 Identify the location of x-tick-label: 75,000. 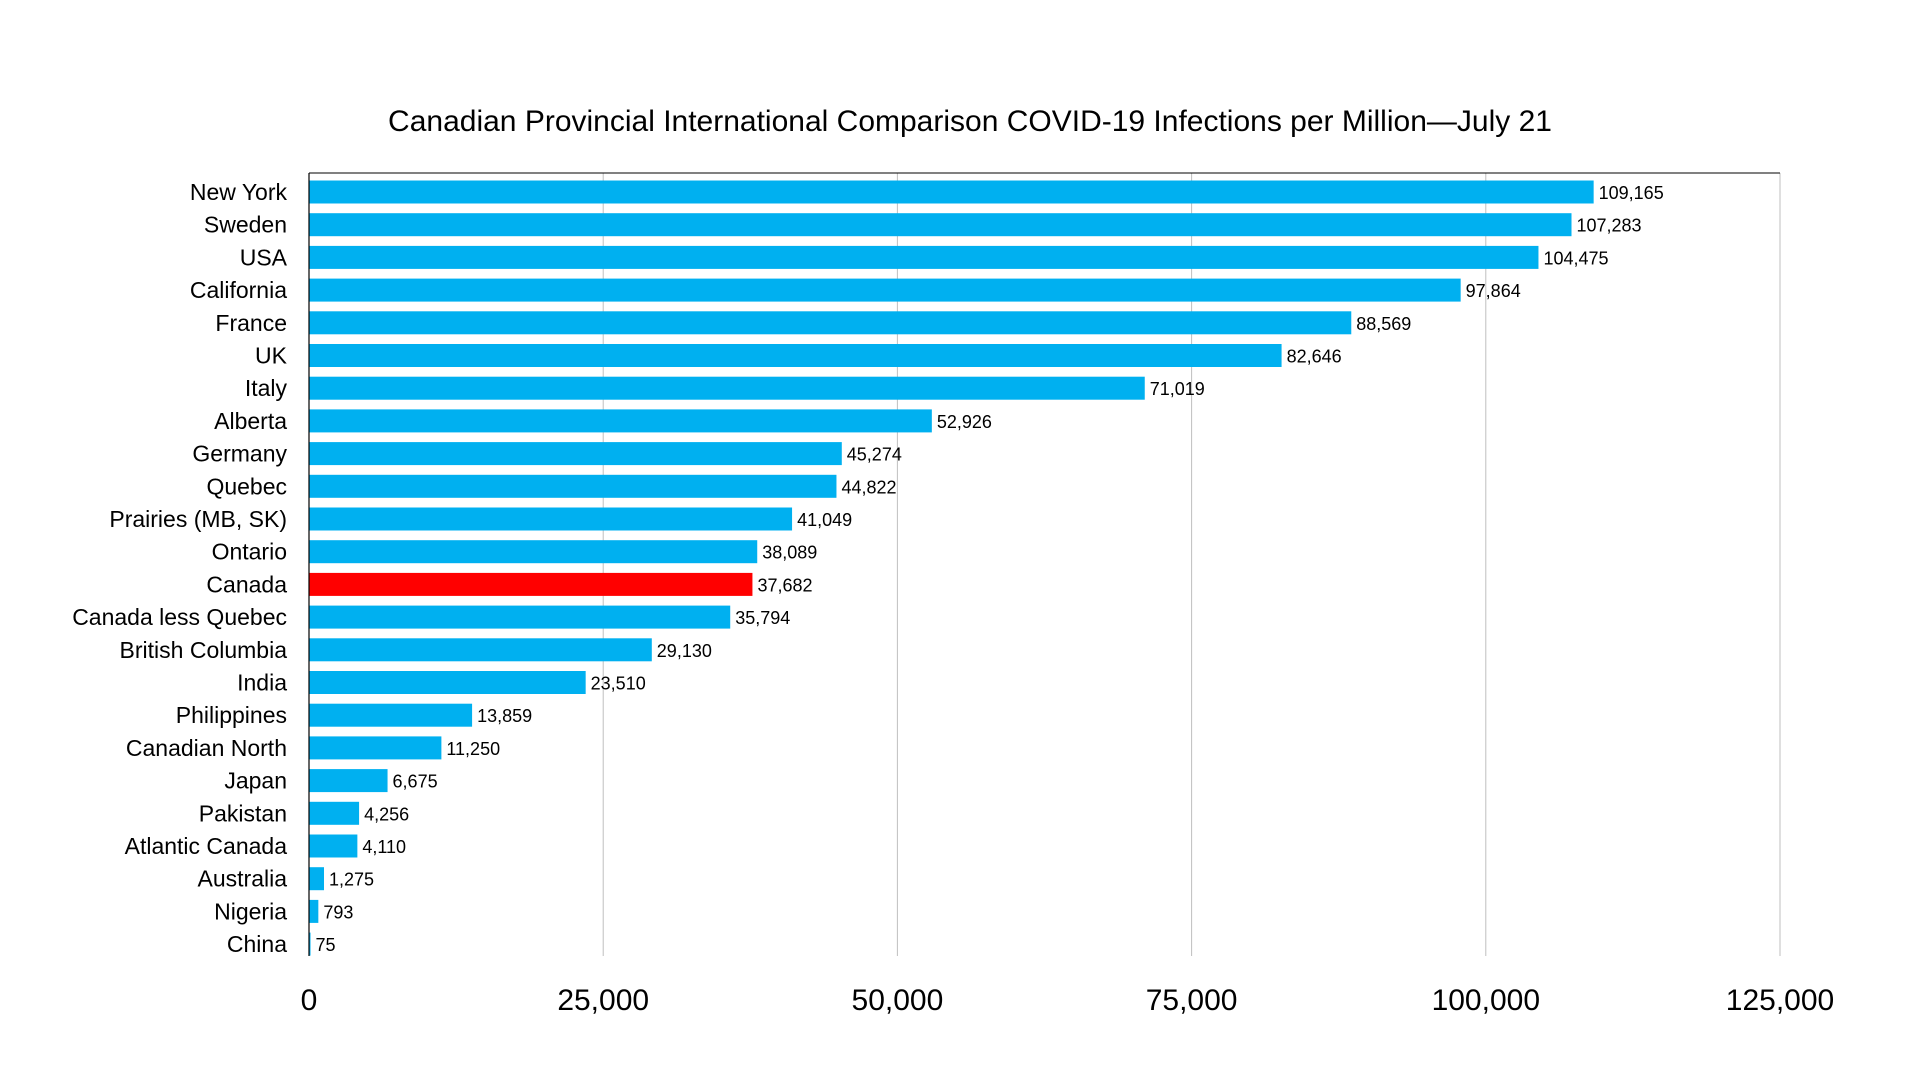
(1192, 1000).